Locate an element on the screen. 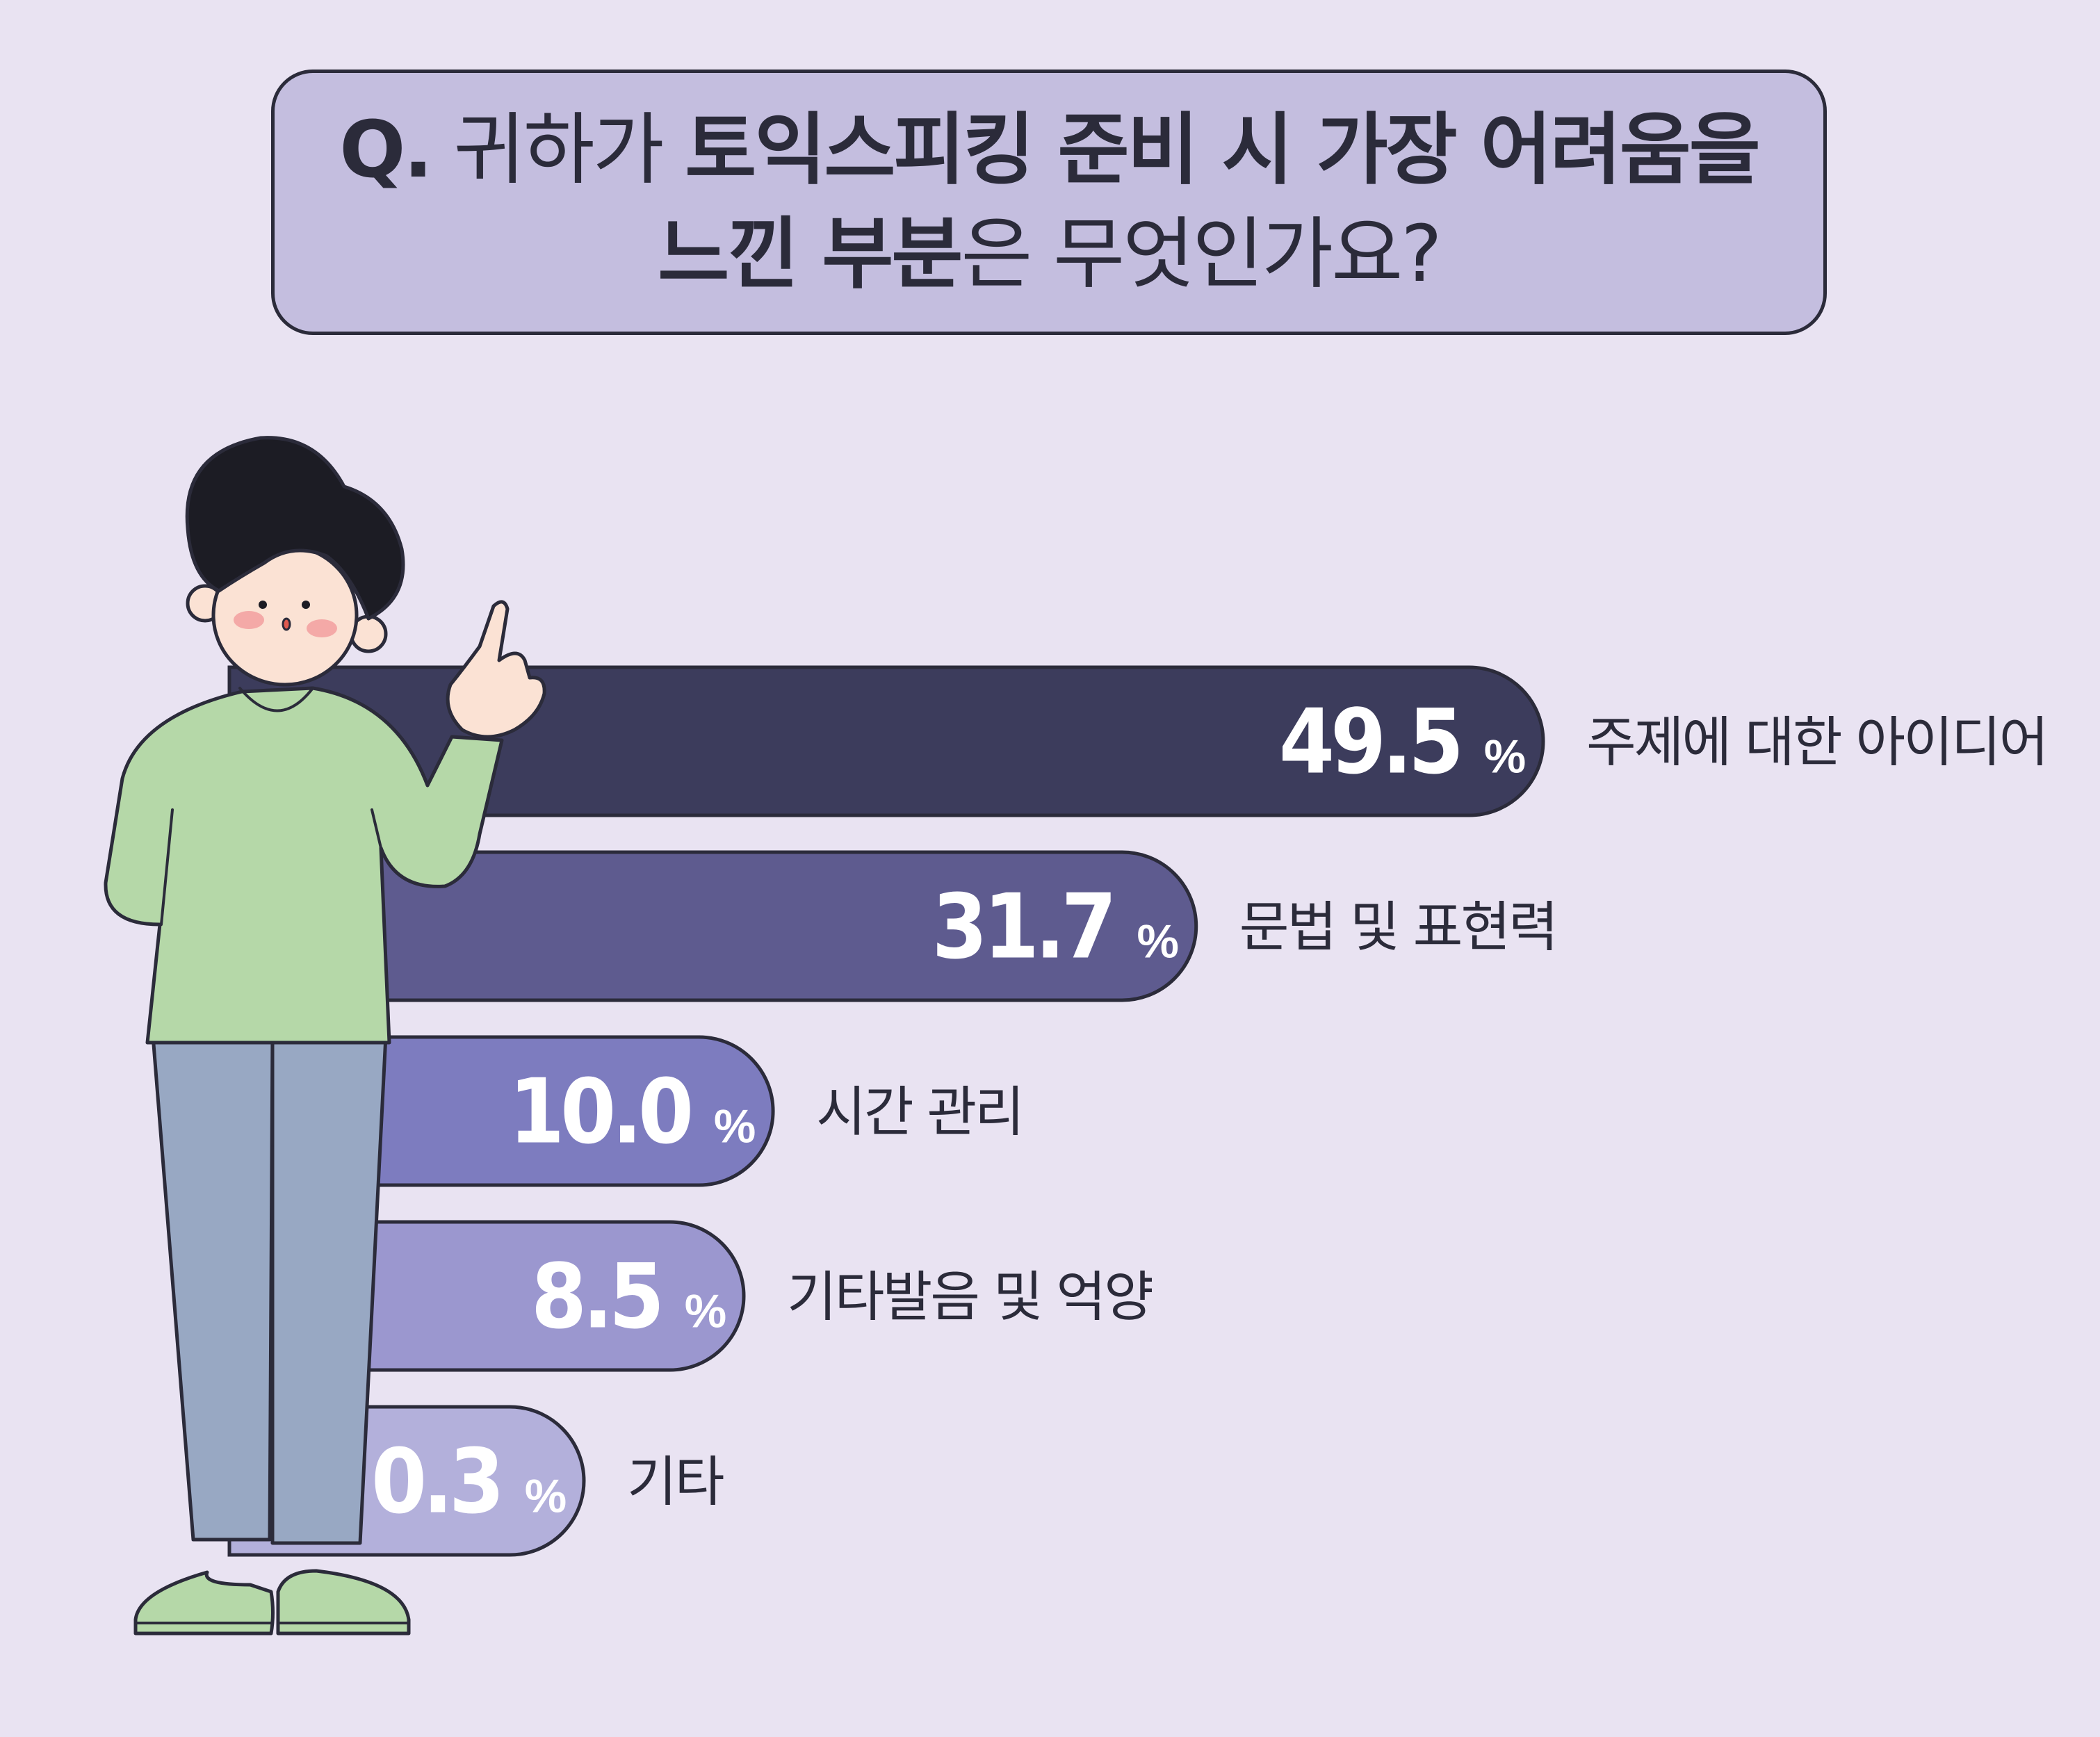  bar-unit-label-0: % is located at coordinates (1505, 757).